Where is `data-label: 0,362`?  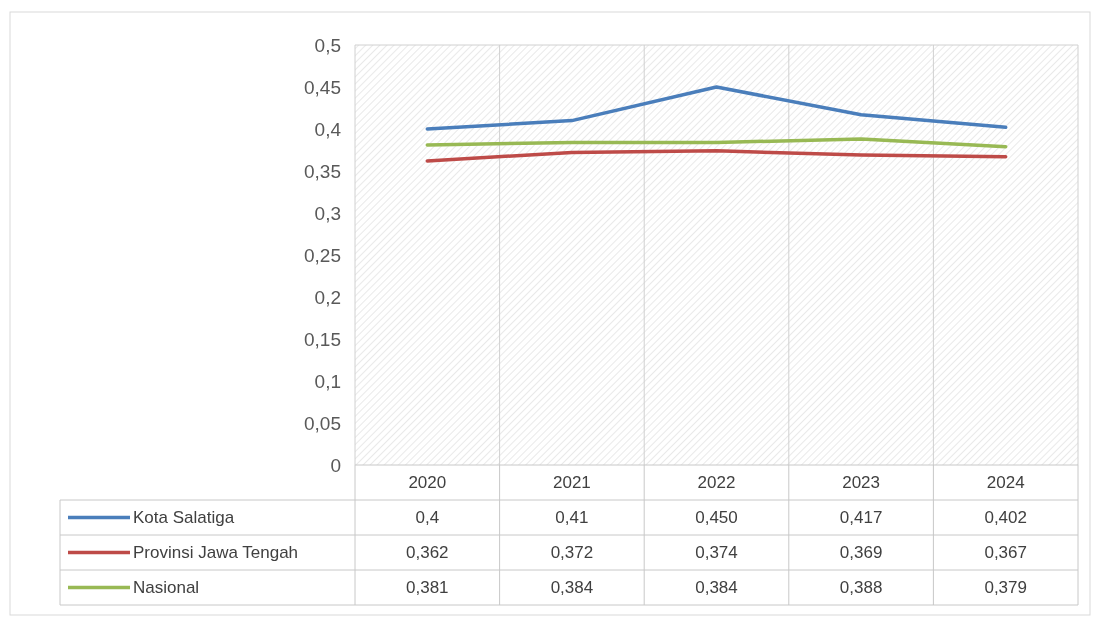 data-label: 0,362 is located at coordinates (427, 553).